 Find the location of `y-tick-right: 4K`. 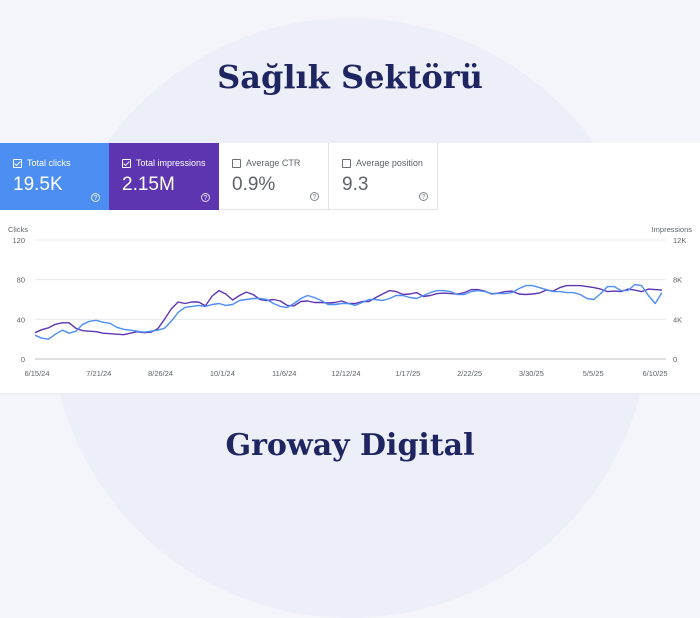

y-tick-right: 4K is located at coordinates (677, 319).